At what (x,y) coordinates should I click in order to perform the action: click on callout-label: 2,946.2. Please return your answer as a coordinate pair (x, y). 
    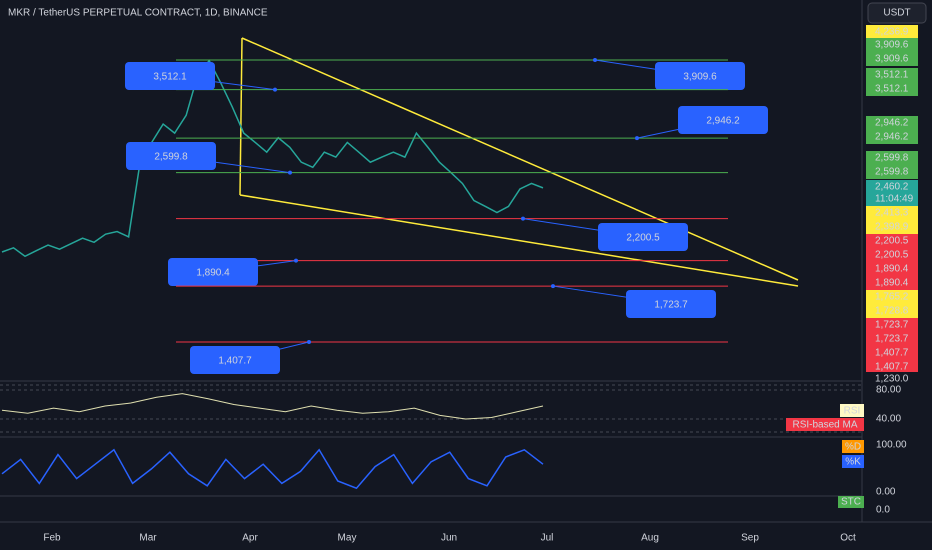
    Looking at the image, I should click on (723, 121).